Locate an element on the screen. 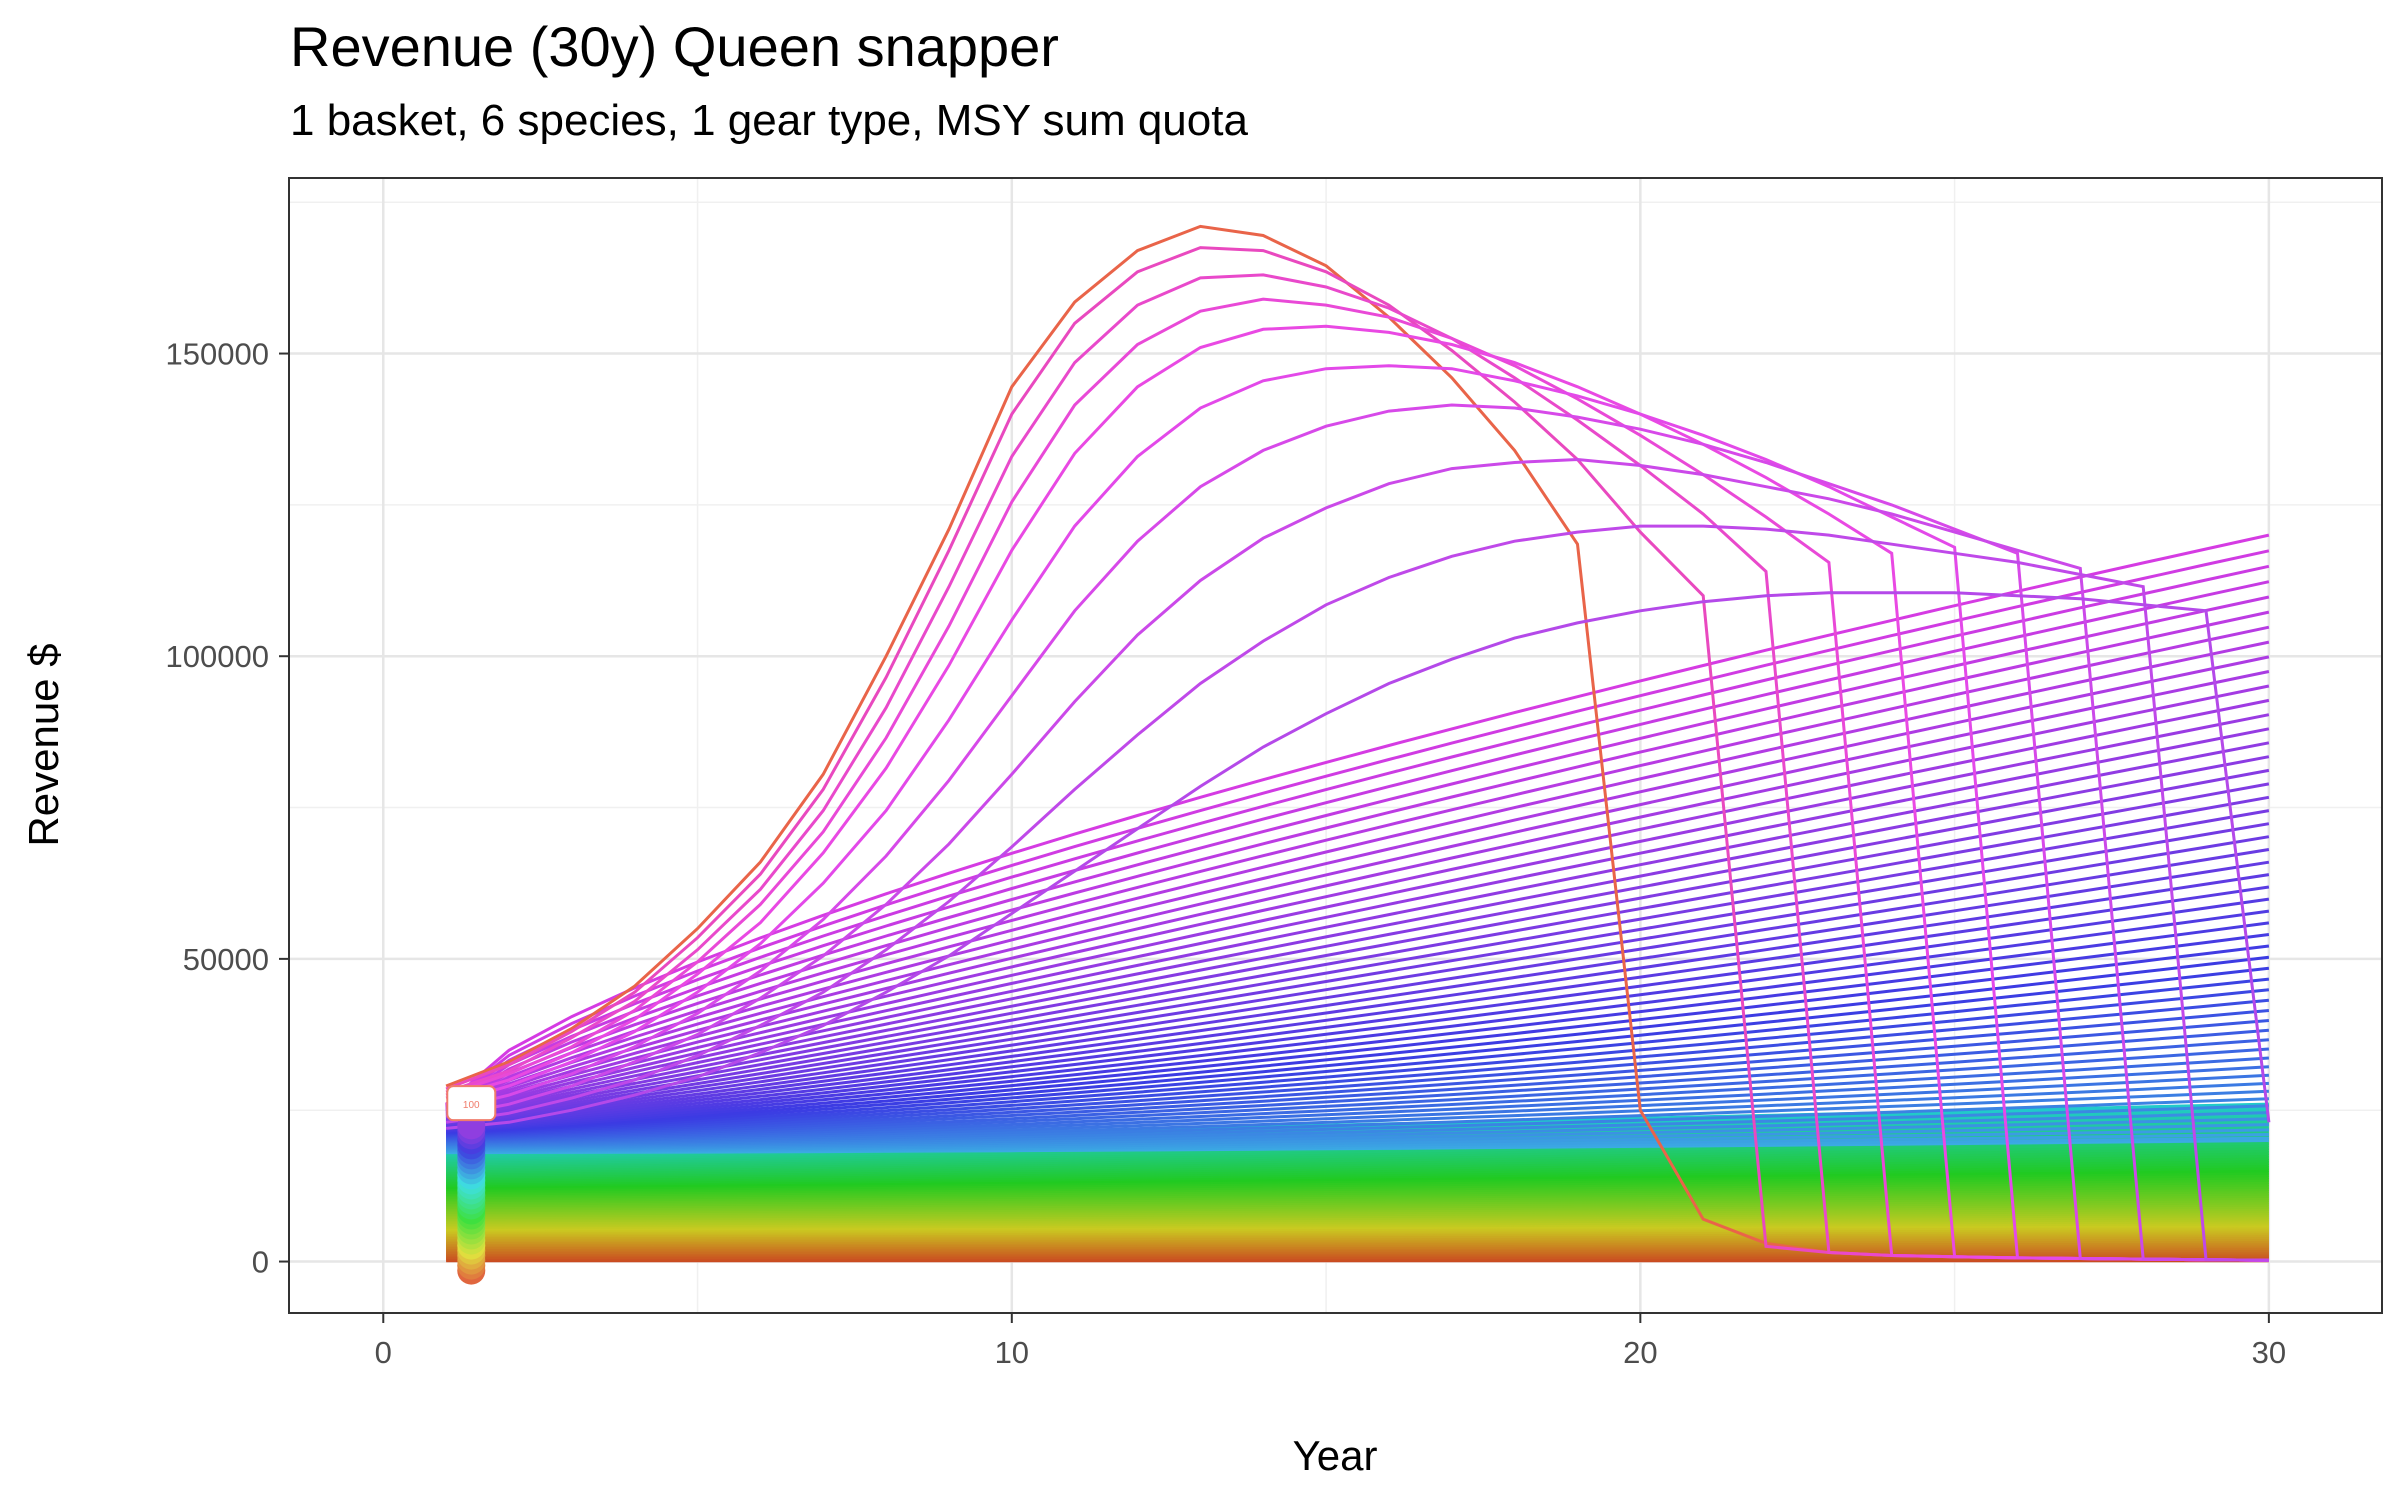  x-tick-label: 10 is located at coordinates (1012, 1352).